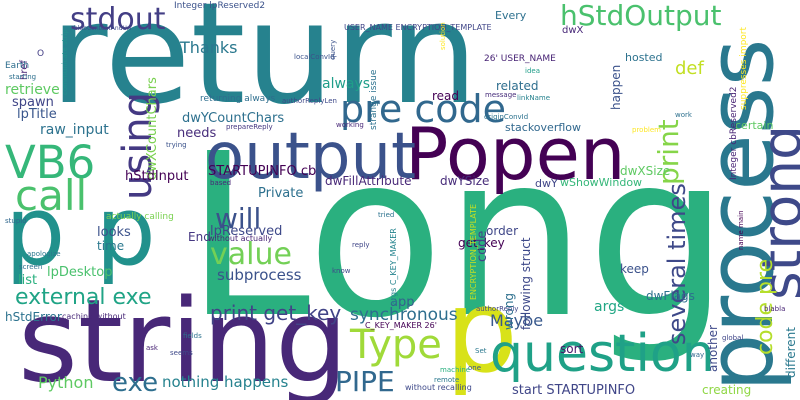  Describe the element at coordinates (677, 264) in the screenshot. I see `cloud-word: several times` at that location.